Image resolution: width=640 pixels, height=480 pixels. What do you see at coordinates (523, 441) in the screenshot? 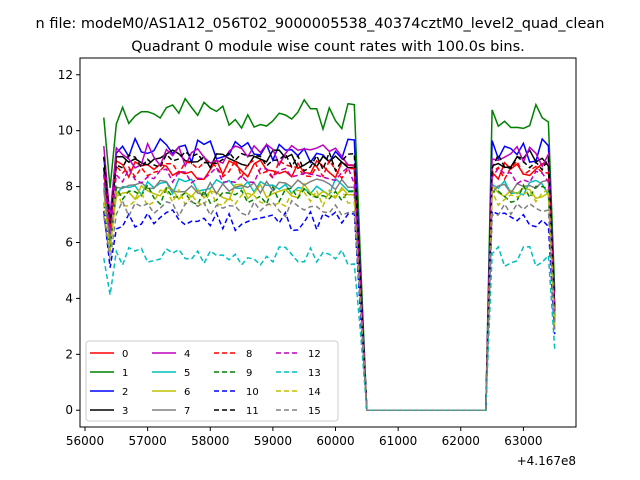
I see `x-tick-label: 63000` at bounding box center [523, 441].